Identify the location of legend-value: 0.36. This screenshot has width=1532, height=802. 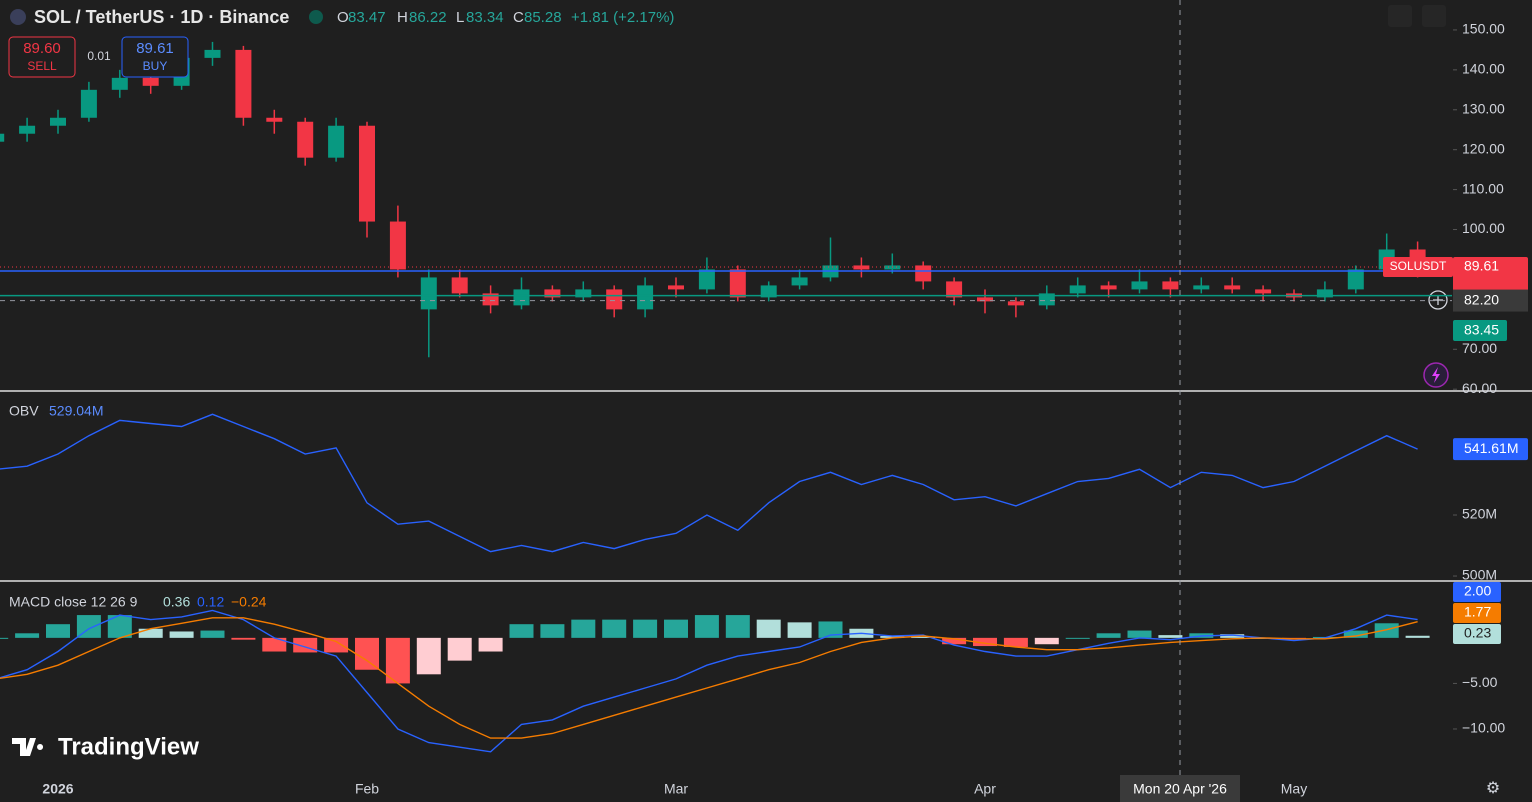
(176, 602).